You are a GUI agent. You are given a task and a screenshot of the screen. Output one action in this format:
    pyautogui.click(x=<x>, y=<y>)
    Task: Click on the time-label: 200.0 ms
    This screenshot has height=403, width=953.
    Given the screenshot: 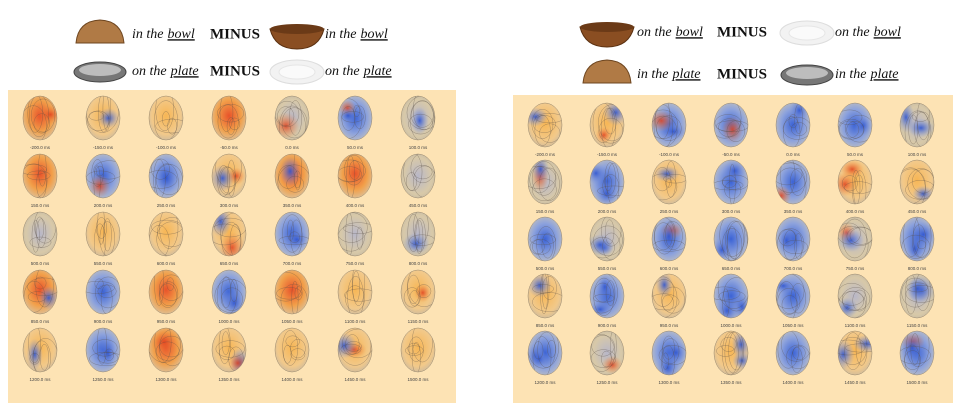 What is the action you would take?
    pyautogui.click(x=607, y=211)
    